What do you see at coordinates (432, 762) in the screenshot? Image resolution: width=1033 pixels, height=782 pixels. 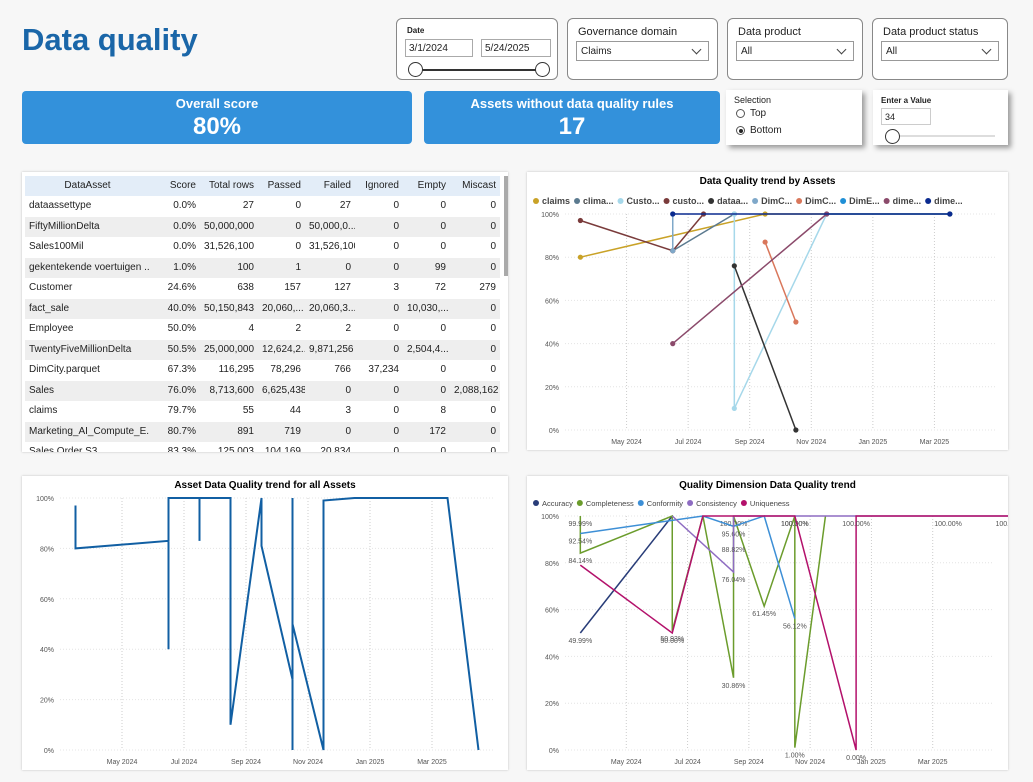 I see `x-tick-label: Mar 2025` at bounding box center [432, 762].